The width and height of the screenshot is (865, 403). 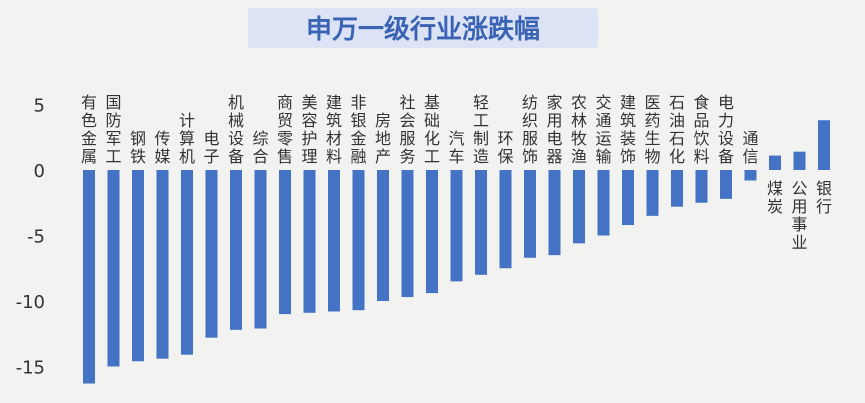 I want to click on bar-e8aea1e7ae97e69cba, so click(x=187, y=262).